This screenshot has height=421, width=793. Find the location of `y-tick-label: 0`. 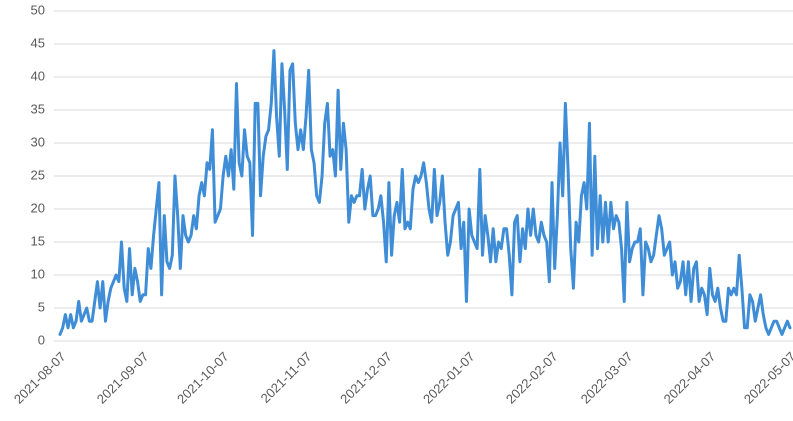

y-tick-label: 0 is located at coordinates (41, 339).